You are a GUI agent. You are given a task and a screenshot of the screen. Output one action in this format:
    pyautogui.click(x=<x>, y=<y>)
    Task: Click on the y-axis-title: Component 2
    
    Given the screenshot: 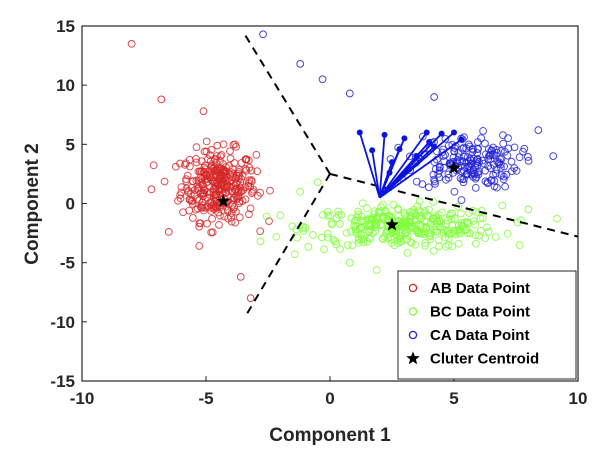 What is the action you would take?
    pyautogui.click(x=32, y=203)
    